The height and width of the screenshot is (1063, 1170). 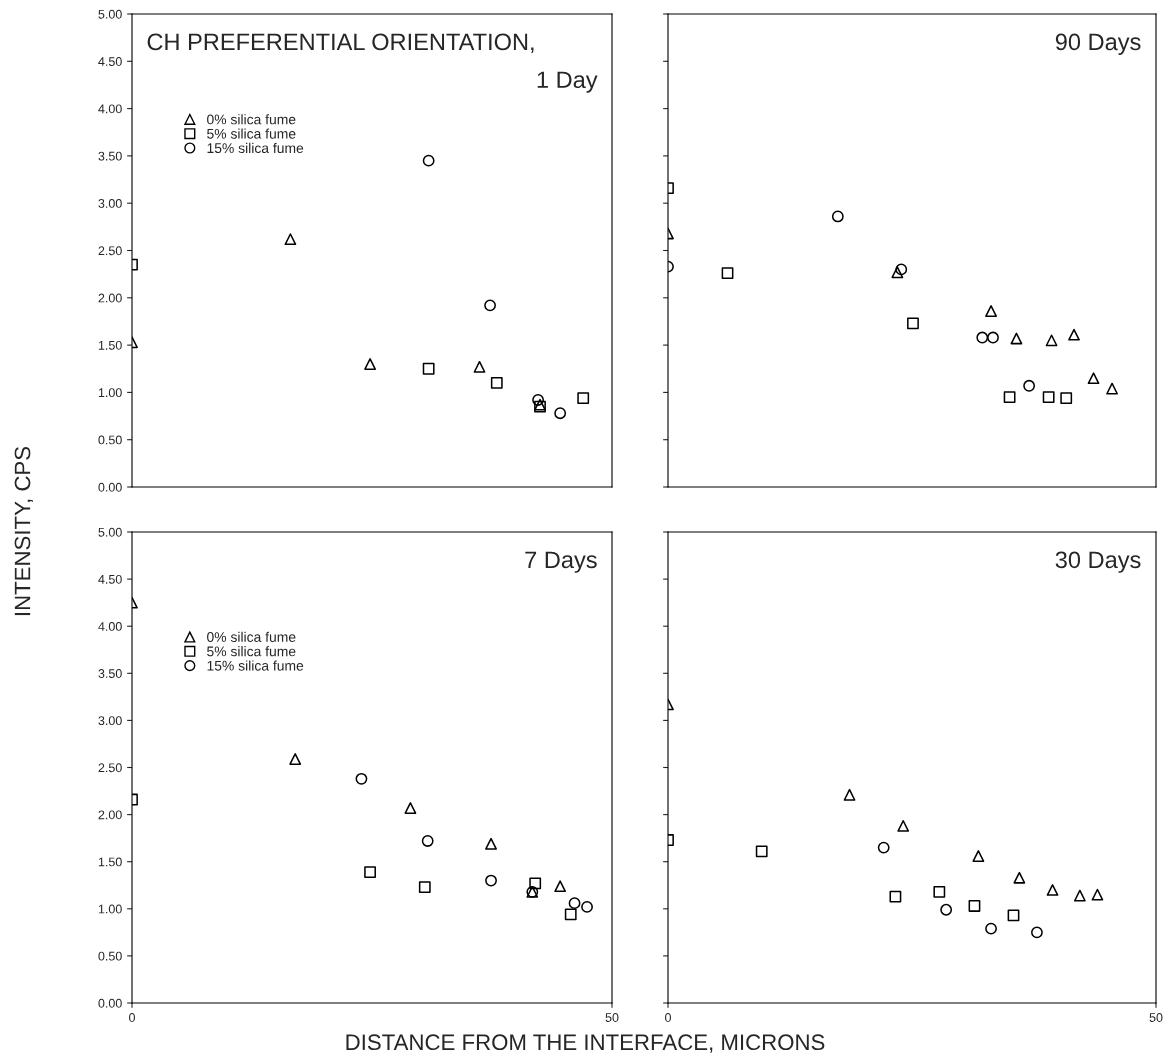 I want to click on text: 7 Days, so click(x=561, y=562).